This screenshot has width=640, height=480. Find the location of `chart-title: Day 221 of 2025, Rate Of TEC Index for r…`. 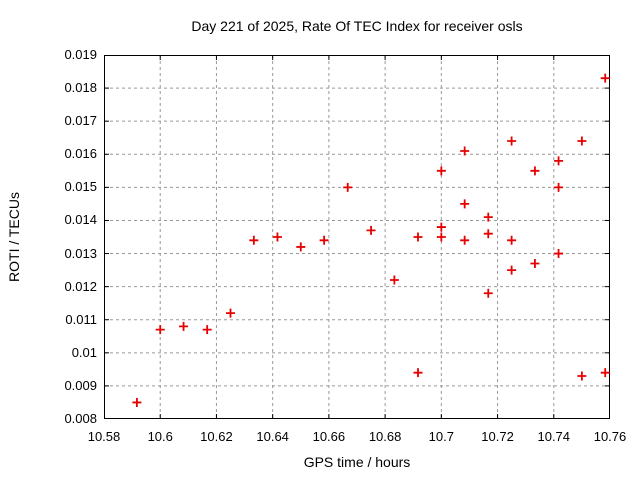

chart-title: Day 221 of 2025, Rate Of TEC Index for r… is located at coordinates (357, 26).